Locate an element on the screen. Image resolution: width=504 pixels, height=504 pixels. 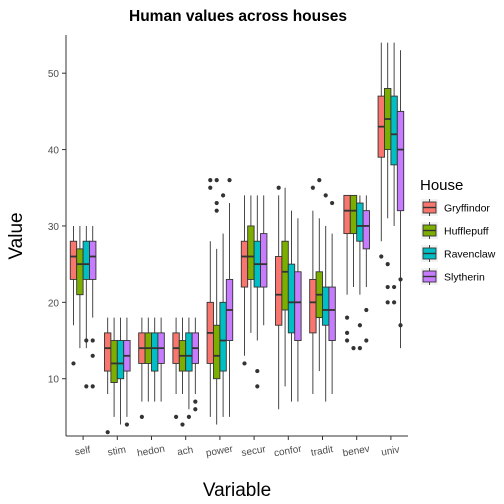
x-axis-title: Variable is located at coordinates (237, 490).